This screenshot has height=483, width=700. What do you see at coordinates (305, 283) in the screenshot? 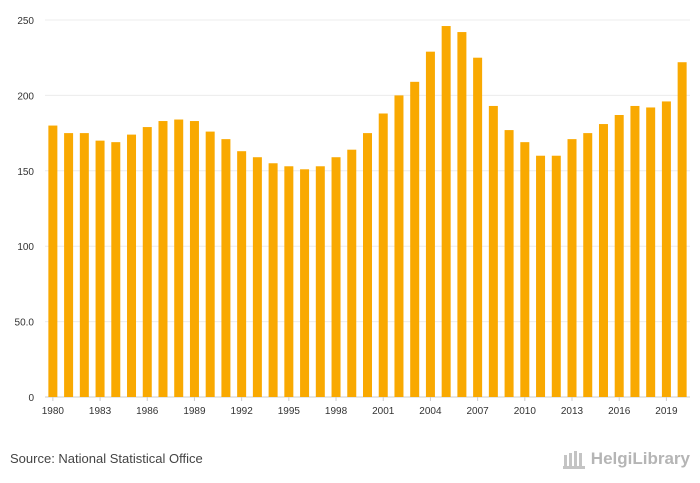
I see `bar-1996` at bounding box center [305, 283].